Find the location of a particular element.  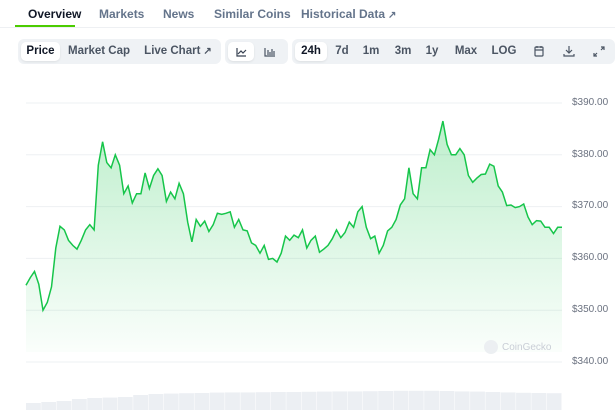

line-chart-button is located at coordinates (241, 51).